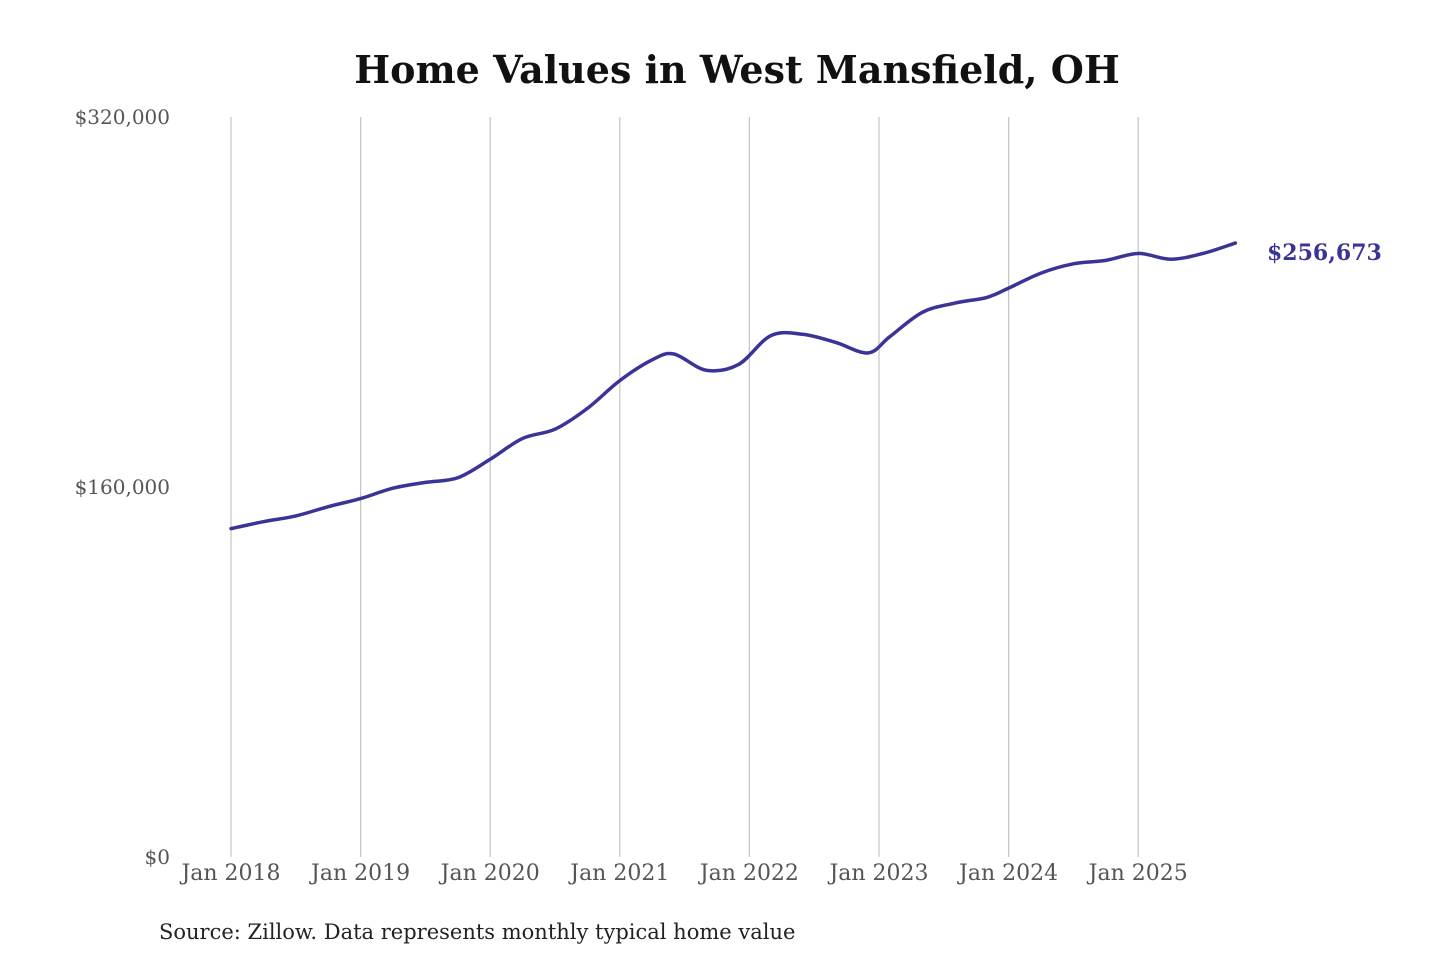 The image size is (1440, 960). I want to click on x-tick-label: Jan 2020, so click(489, 873).